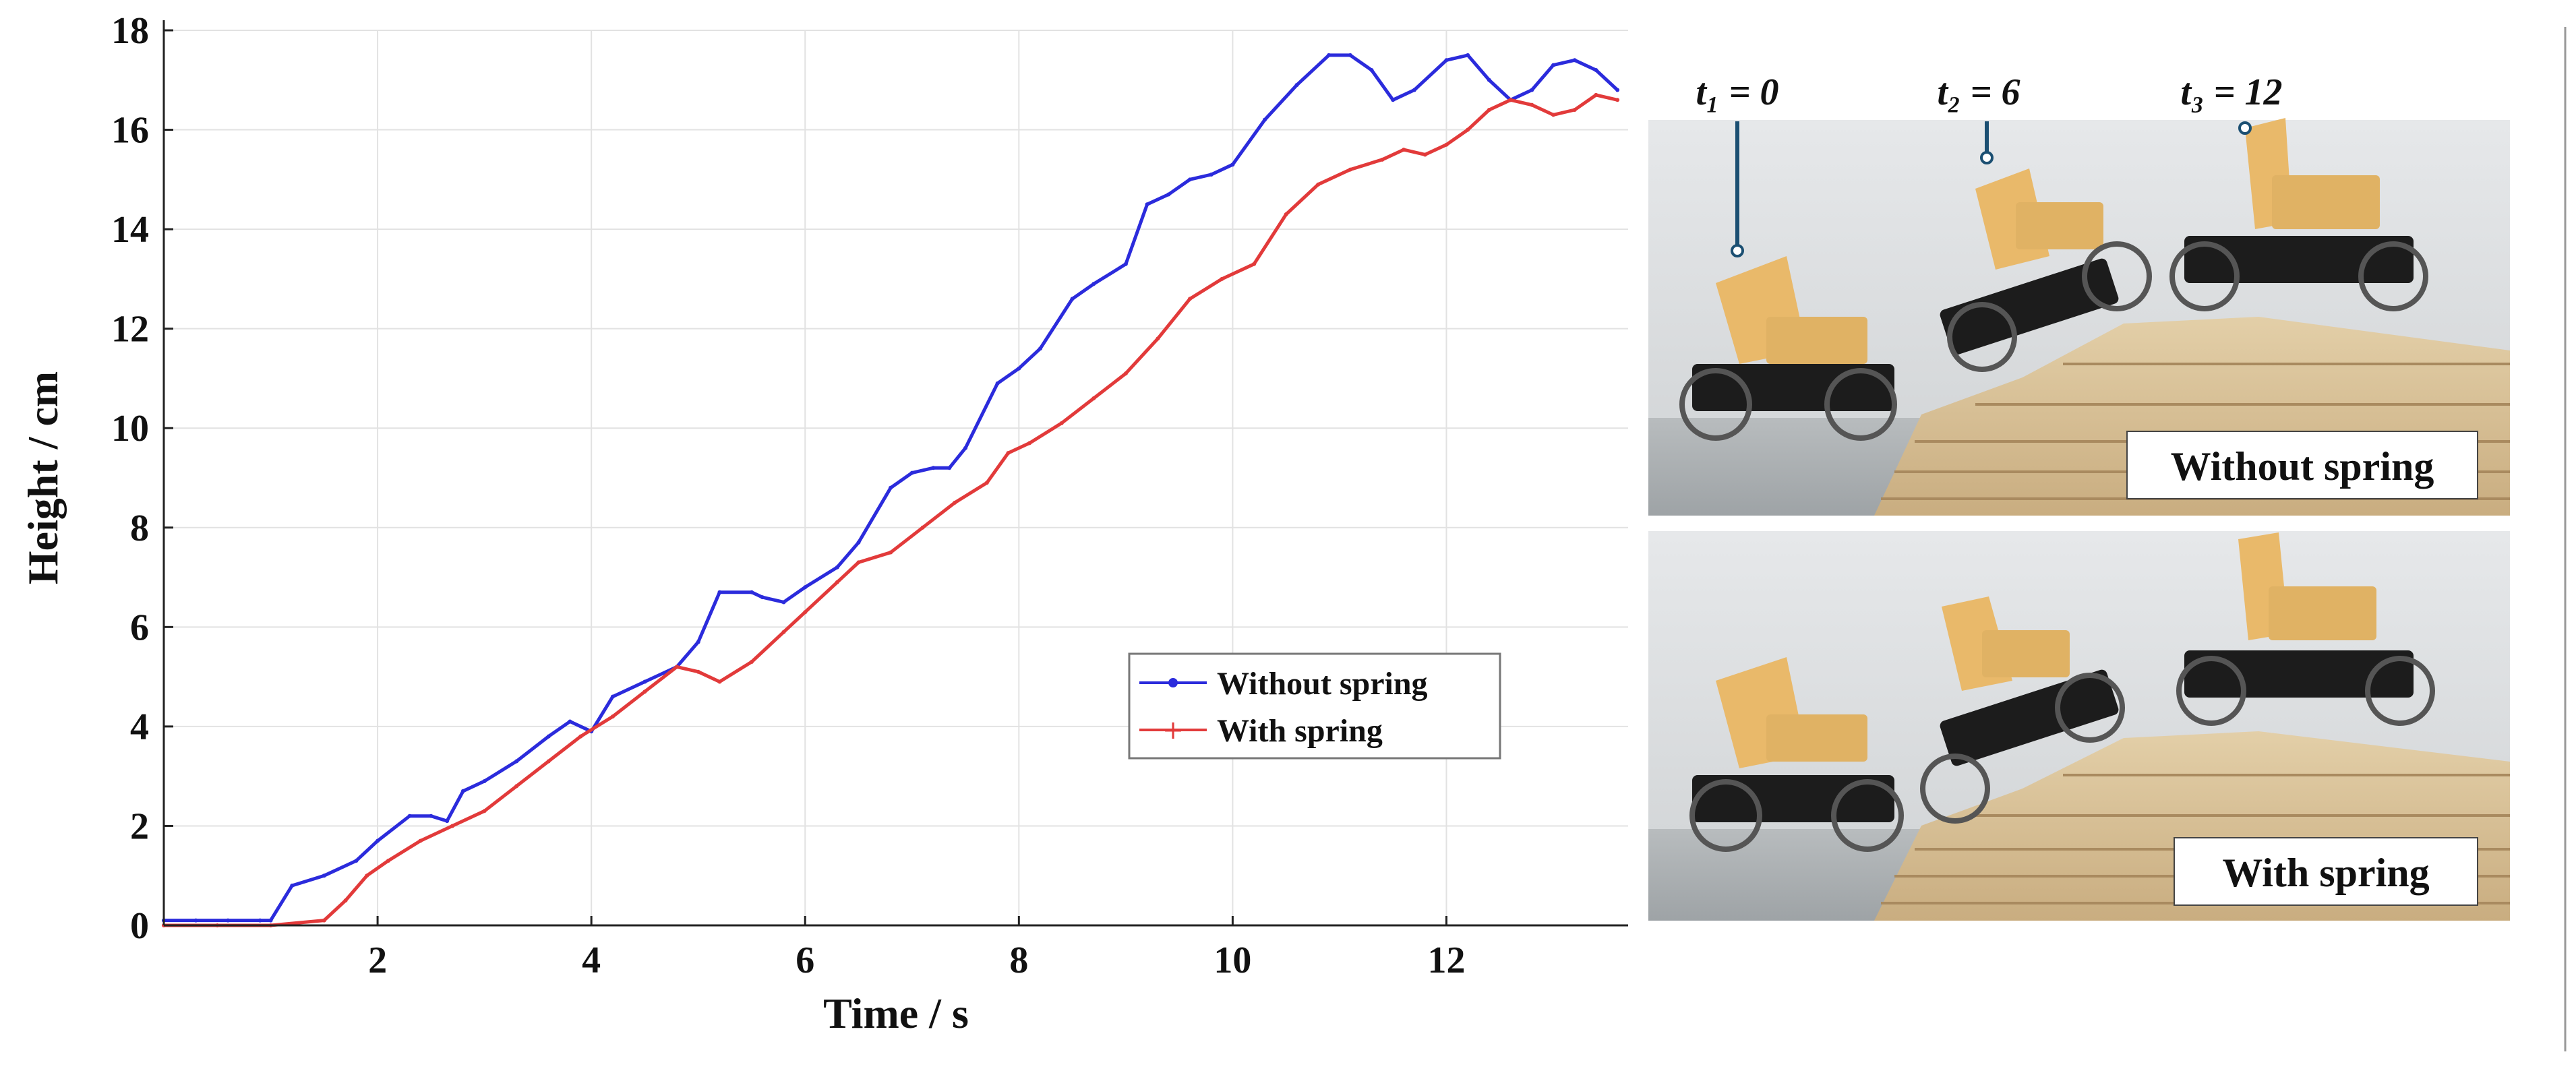 The width and height of the screenshot is (2576, 1075). I want to click on time-pointer-dot-t3, so click(2245, 128).